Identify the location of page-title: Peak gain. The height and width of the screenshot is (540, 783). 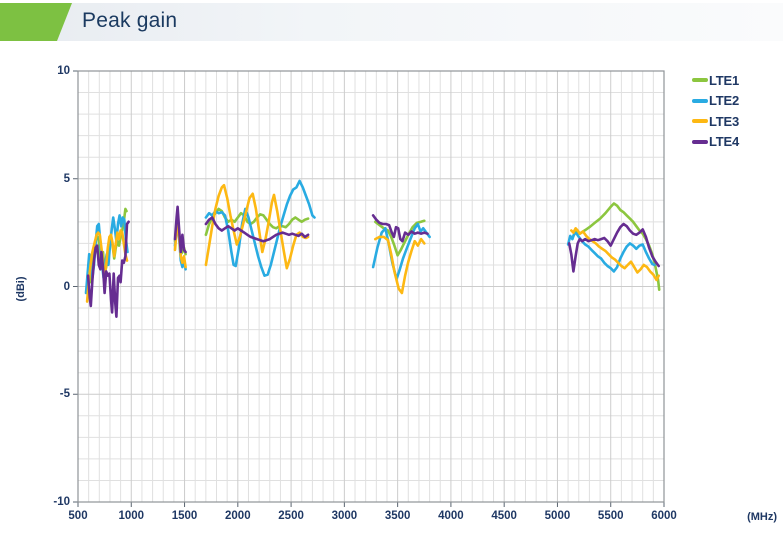
(130, 20).